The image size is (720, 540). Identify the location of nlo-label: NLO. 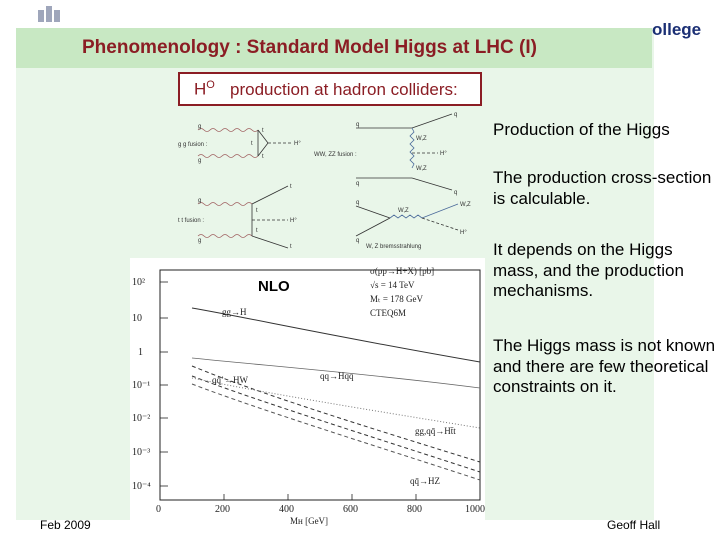
(274, 286).